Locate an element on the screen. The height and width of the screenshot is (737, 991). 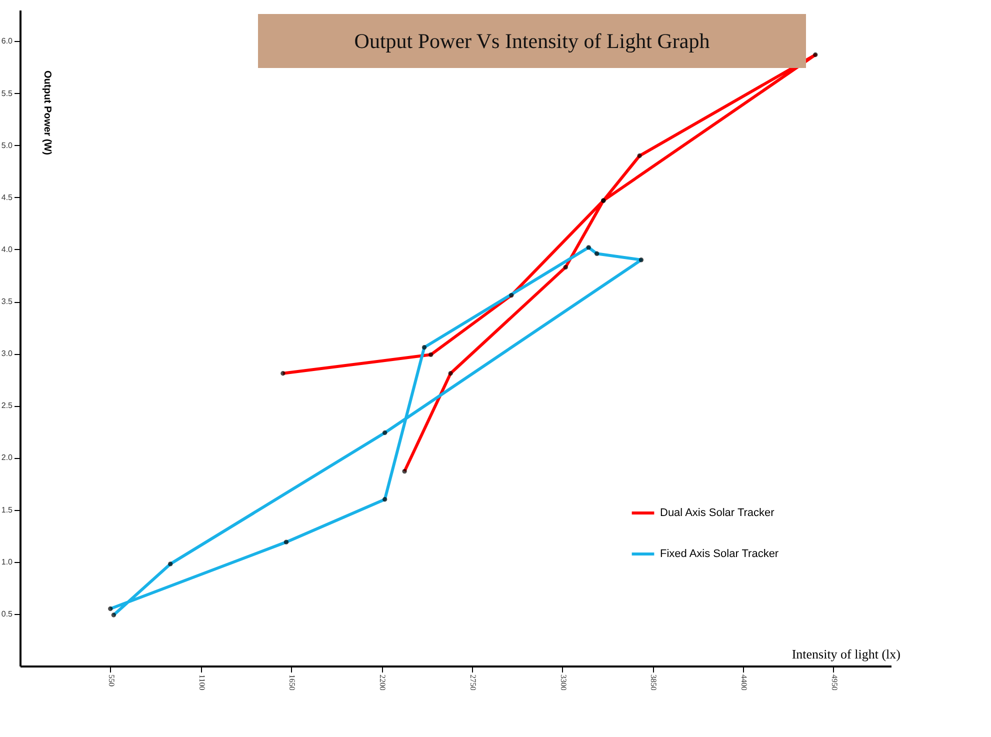
y-tick-label: 3.0 is located at coordinates (7, 353).